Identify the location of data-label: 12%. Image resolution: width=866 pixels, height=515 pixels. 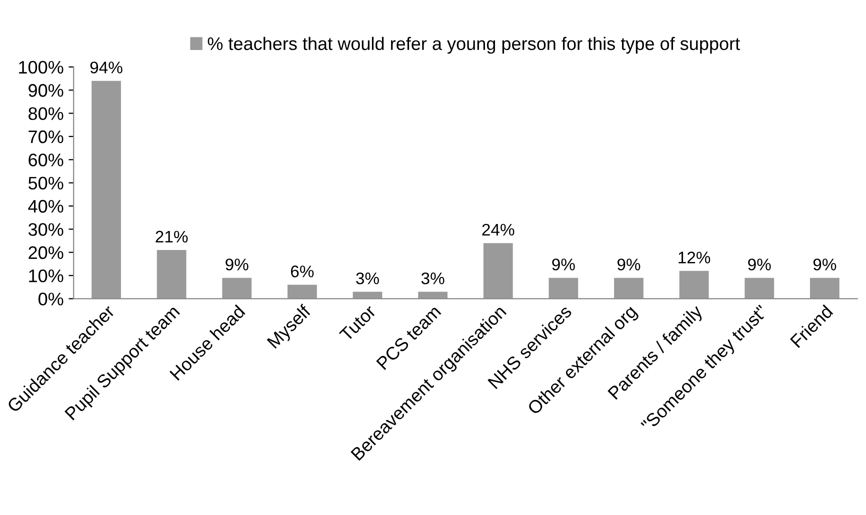
(694, 258).